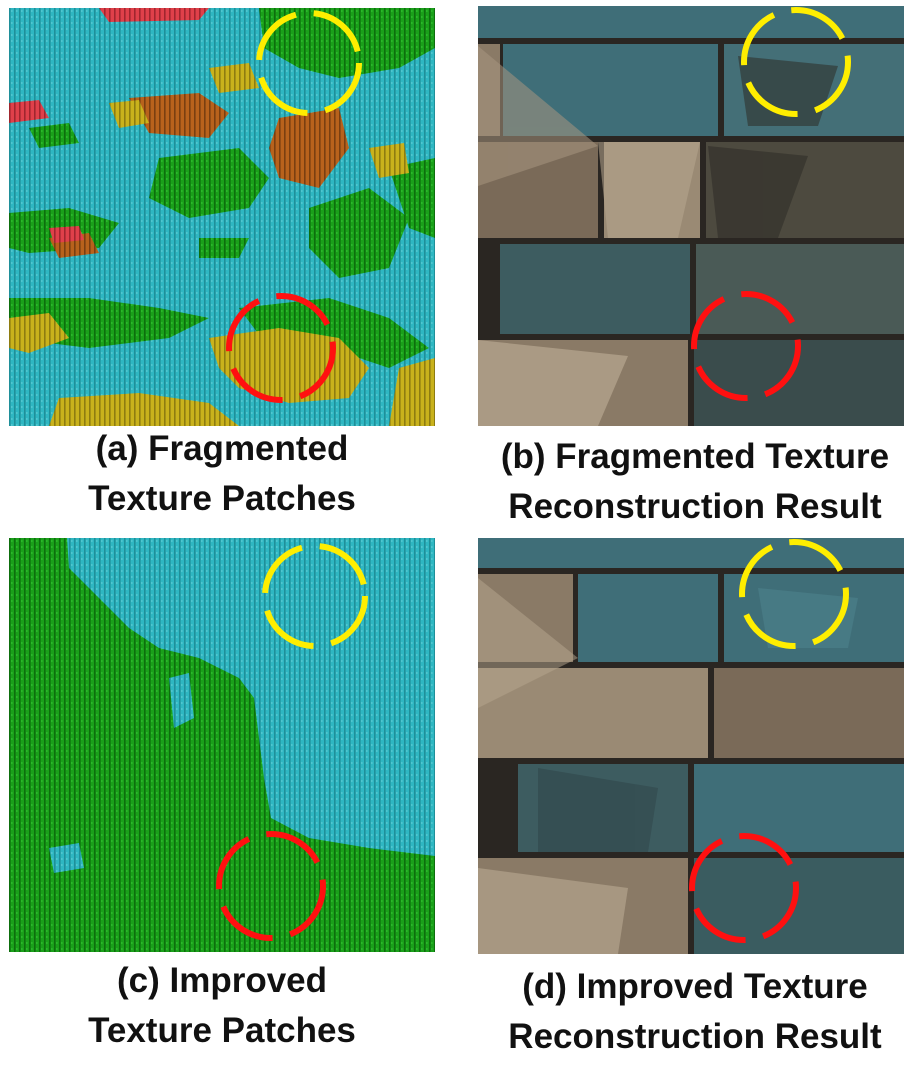 The image size is (922, 1065). Describe the element at coordinates (222, 498) in the screenshot. I see `caption-a-line2: Texture Patches` at that location.